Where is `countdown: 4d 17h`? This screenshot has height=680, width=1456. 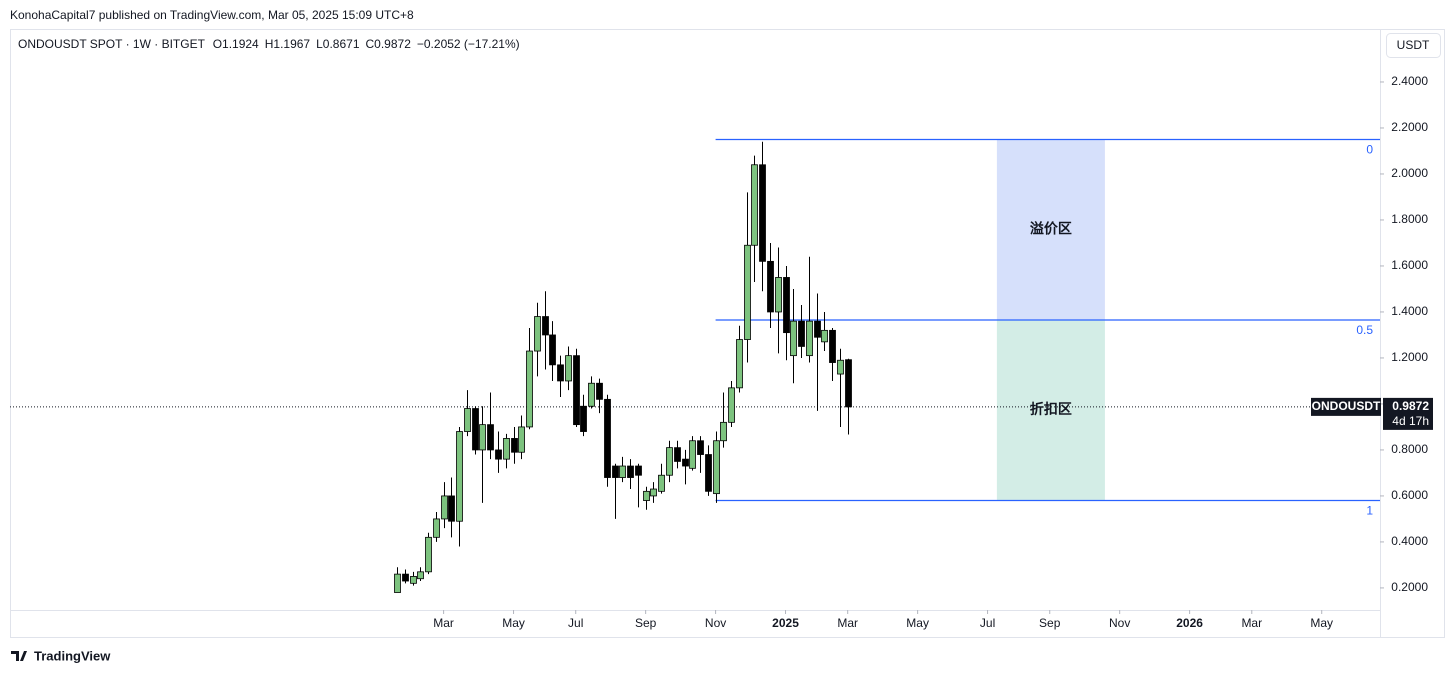
countdown: 4d 17h is located at coordinates (1410, 421).